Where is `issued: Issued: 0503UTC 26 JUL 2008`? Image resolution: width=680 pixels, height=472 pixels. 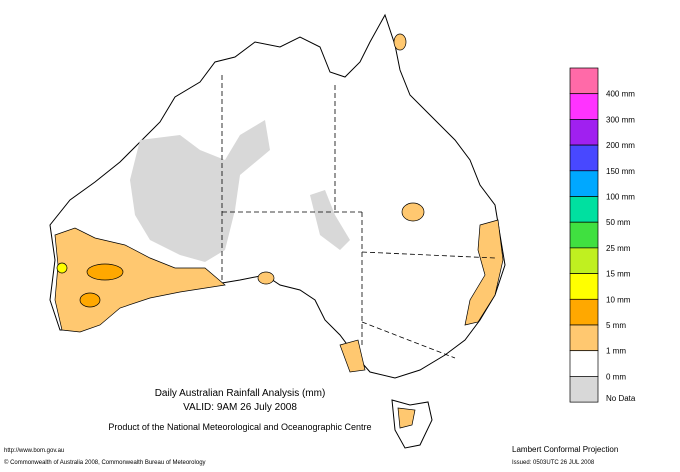 issued: Issued: 0503UTC 26 JUL 2008 is located at coordinates (553, 463).